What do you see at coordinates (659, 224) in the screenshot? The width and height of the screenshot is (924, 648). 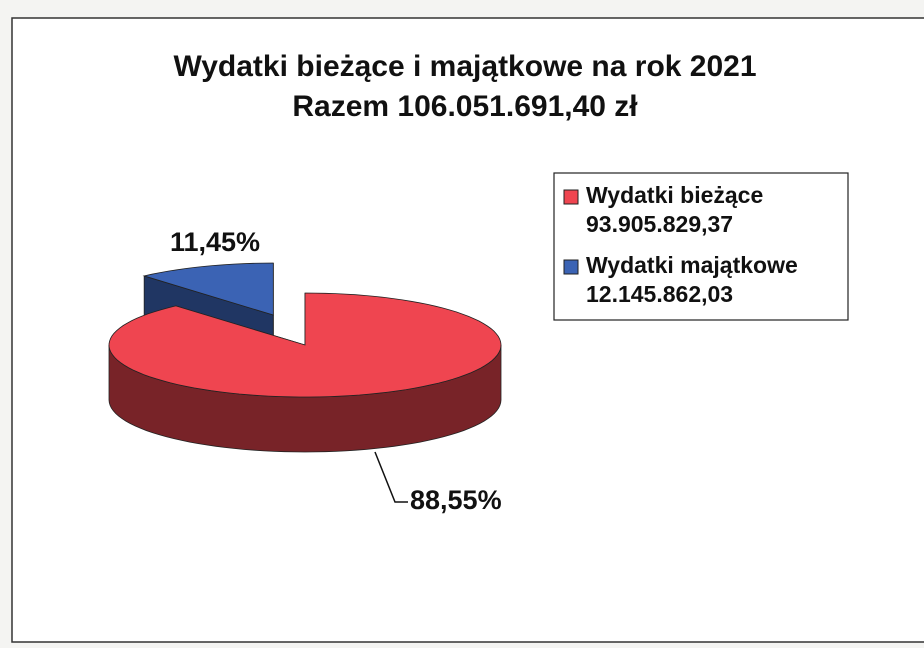 I see `legend-amount: 93.905.829,37` at bounding box center [659, 224].